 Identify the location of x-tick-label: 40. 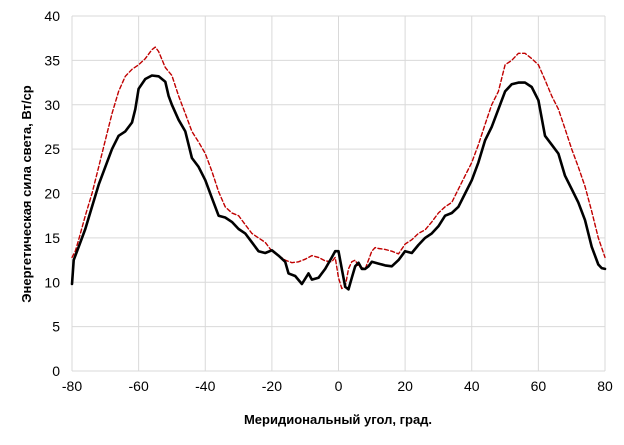
(472, 386).